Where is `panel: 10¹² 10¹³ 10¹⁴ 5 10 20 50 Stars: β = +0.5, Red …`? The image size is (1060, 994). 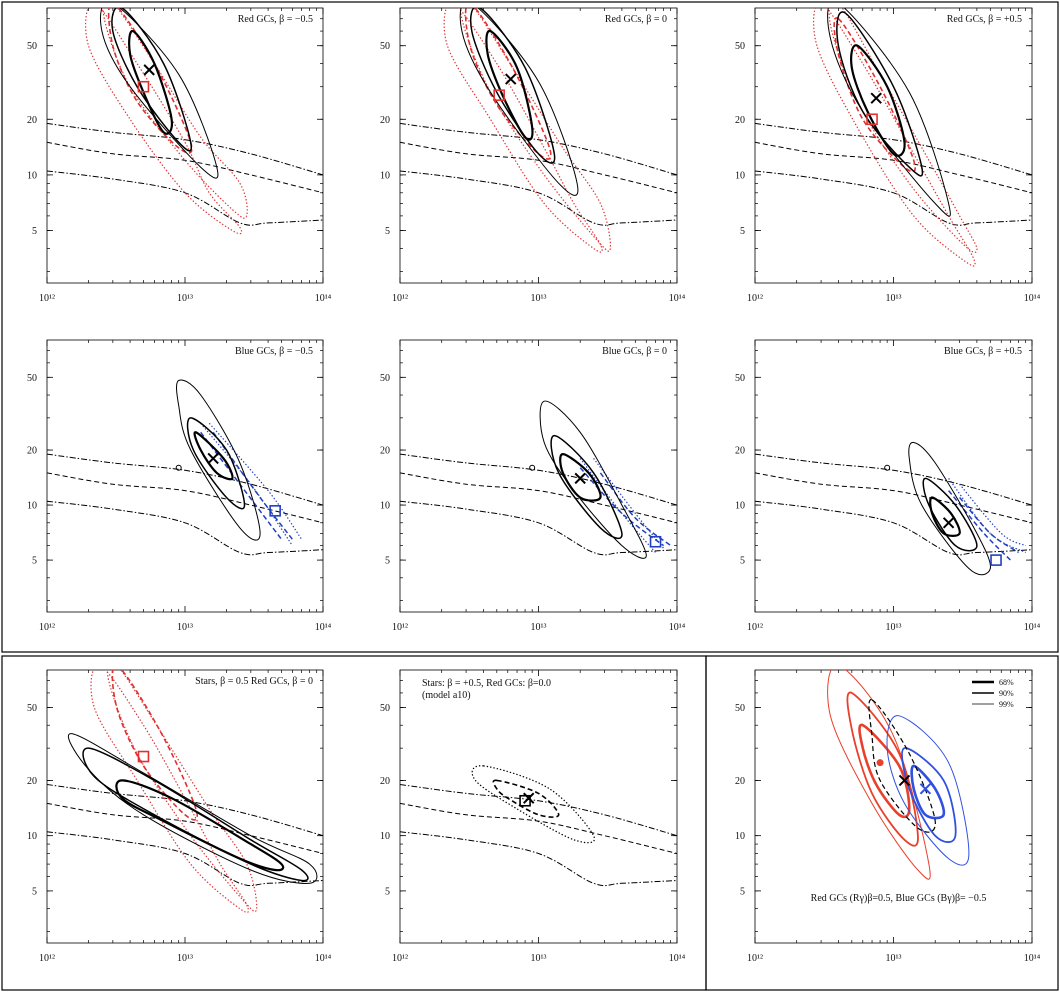 panel: 10¹² 10¹³ 10¹⁴ 5 10 20 50 Stars: β = +0.5, Red … is located at coordinates (533, 816).